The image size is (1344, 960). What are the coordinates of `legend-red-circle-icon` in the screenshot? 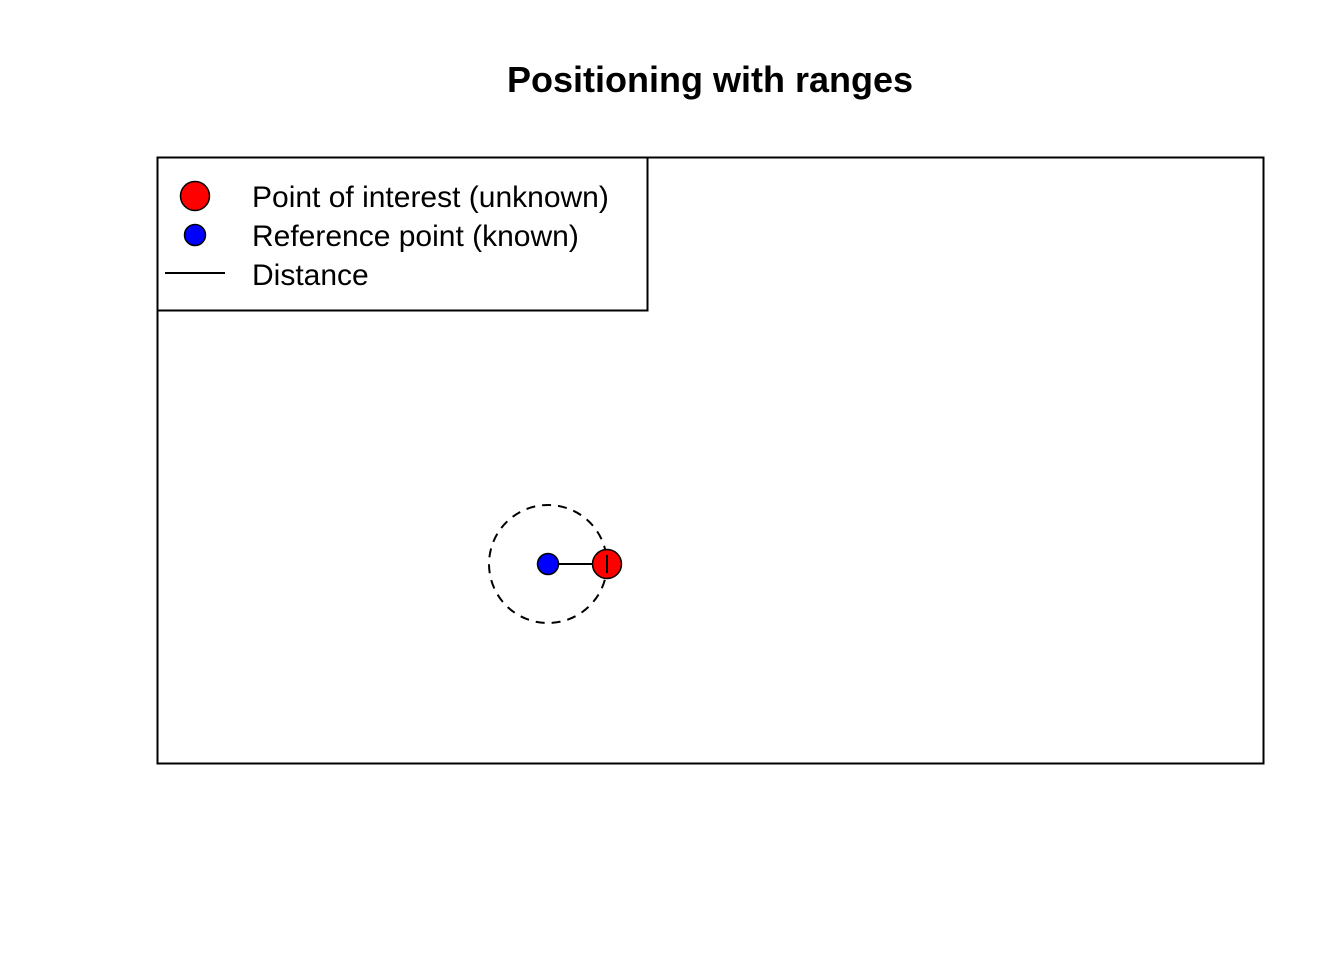 It's located at (195, 196).